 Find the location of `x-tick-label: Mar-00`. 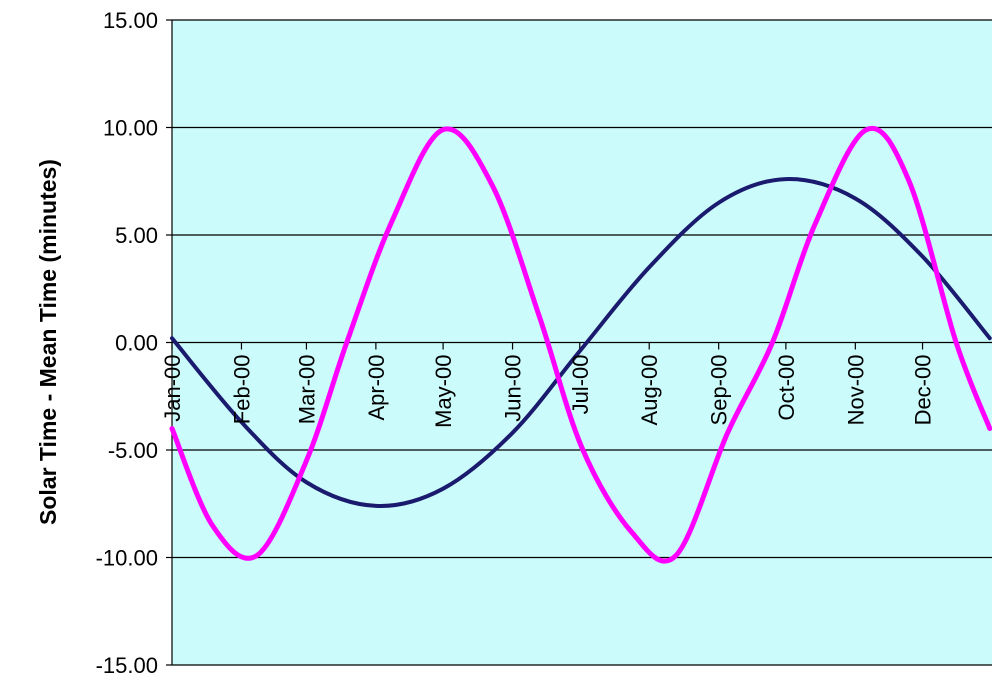

x-tick-label: Mar-00 is located at coordinates (306, 390).